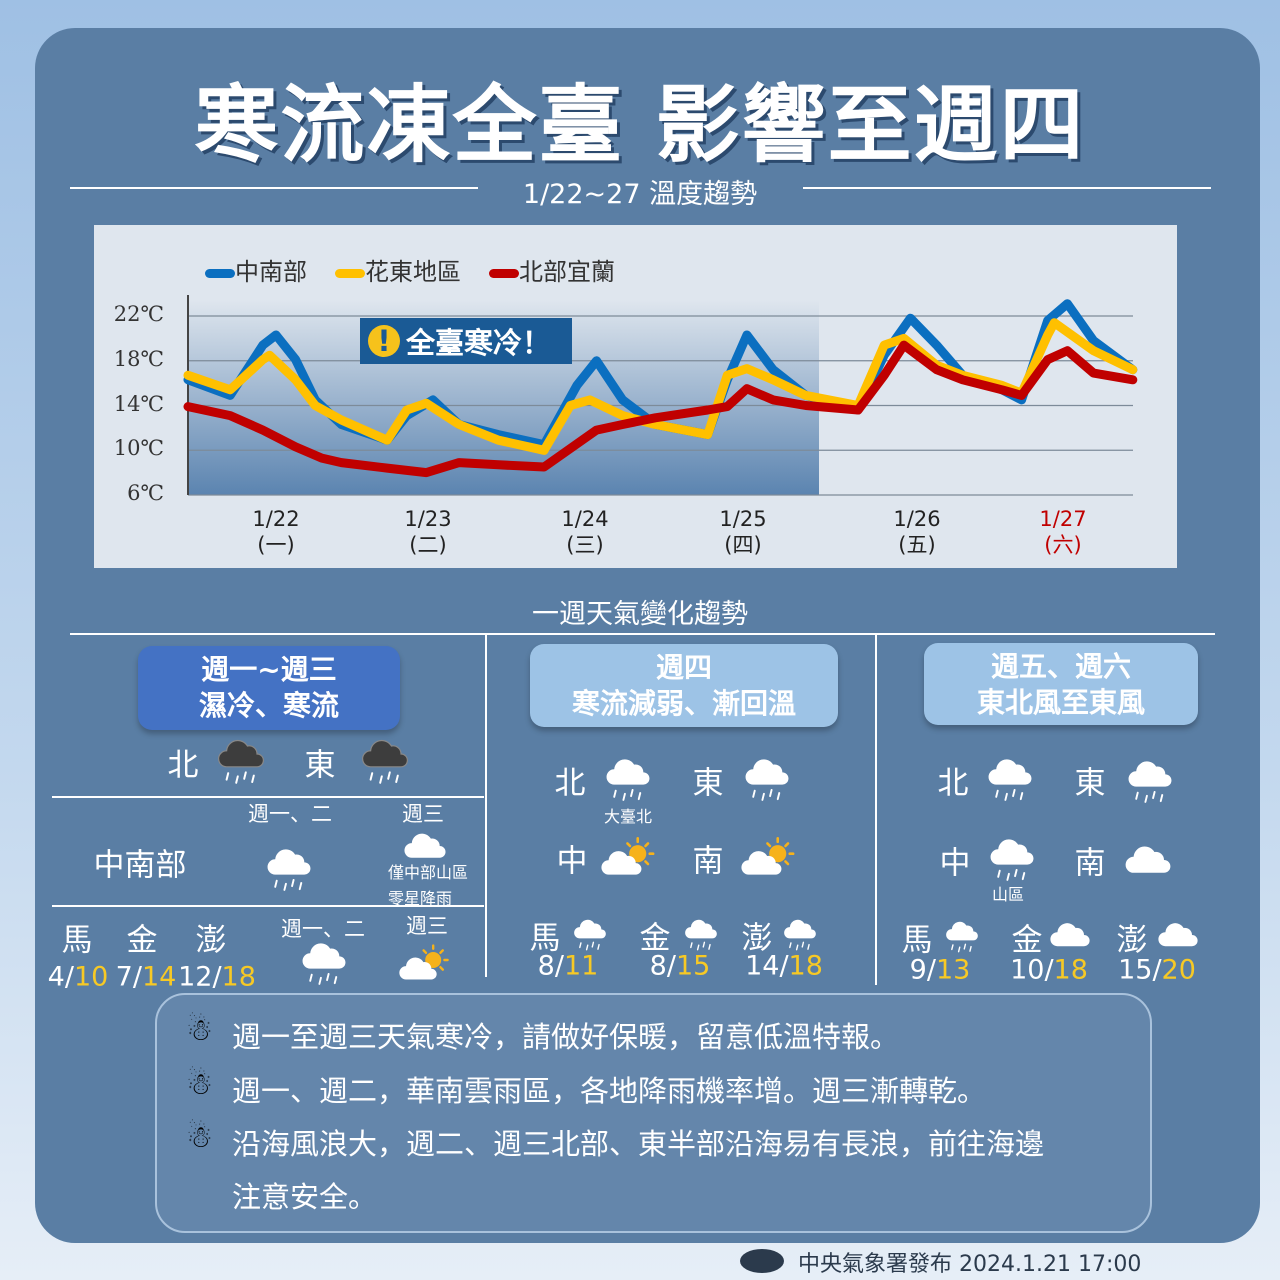  Describe the element at coordinates (640, 194) in the screenshot. I see `chart-subtitle: 1/22~27 溫度趨勢` at that location.